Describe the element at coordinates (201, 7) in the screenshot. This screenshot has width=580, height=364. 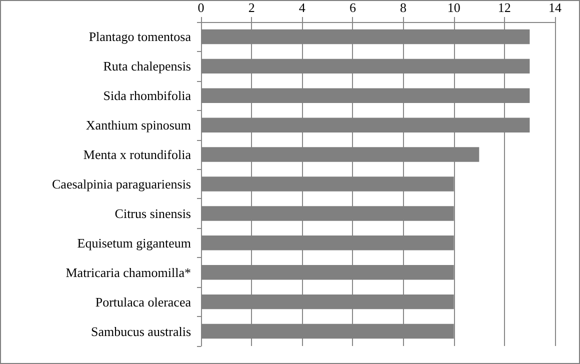
I see `x-tick-label: 0` at that location.